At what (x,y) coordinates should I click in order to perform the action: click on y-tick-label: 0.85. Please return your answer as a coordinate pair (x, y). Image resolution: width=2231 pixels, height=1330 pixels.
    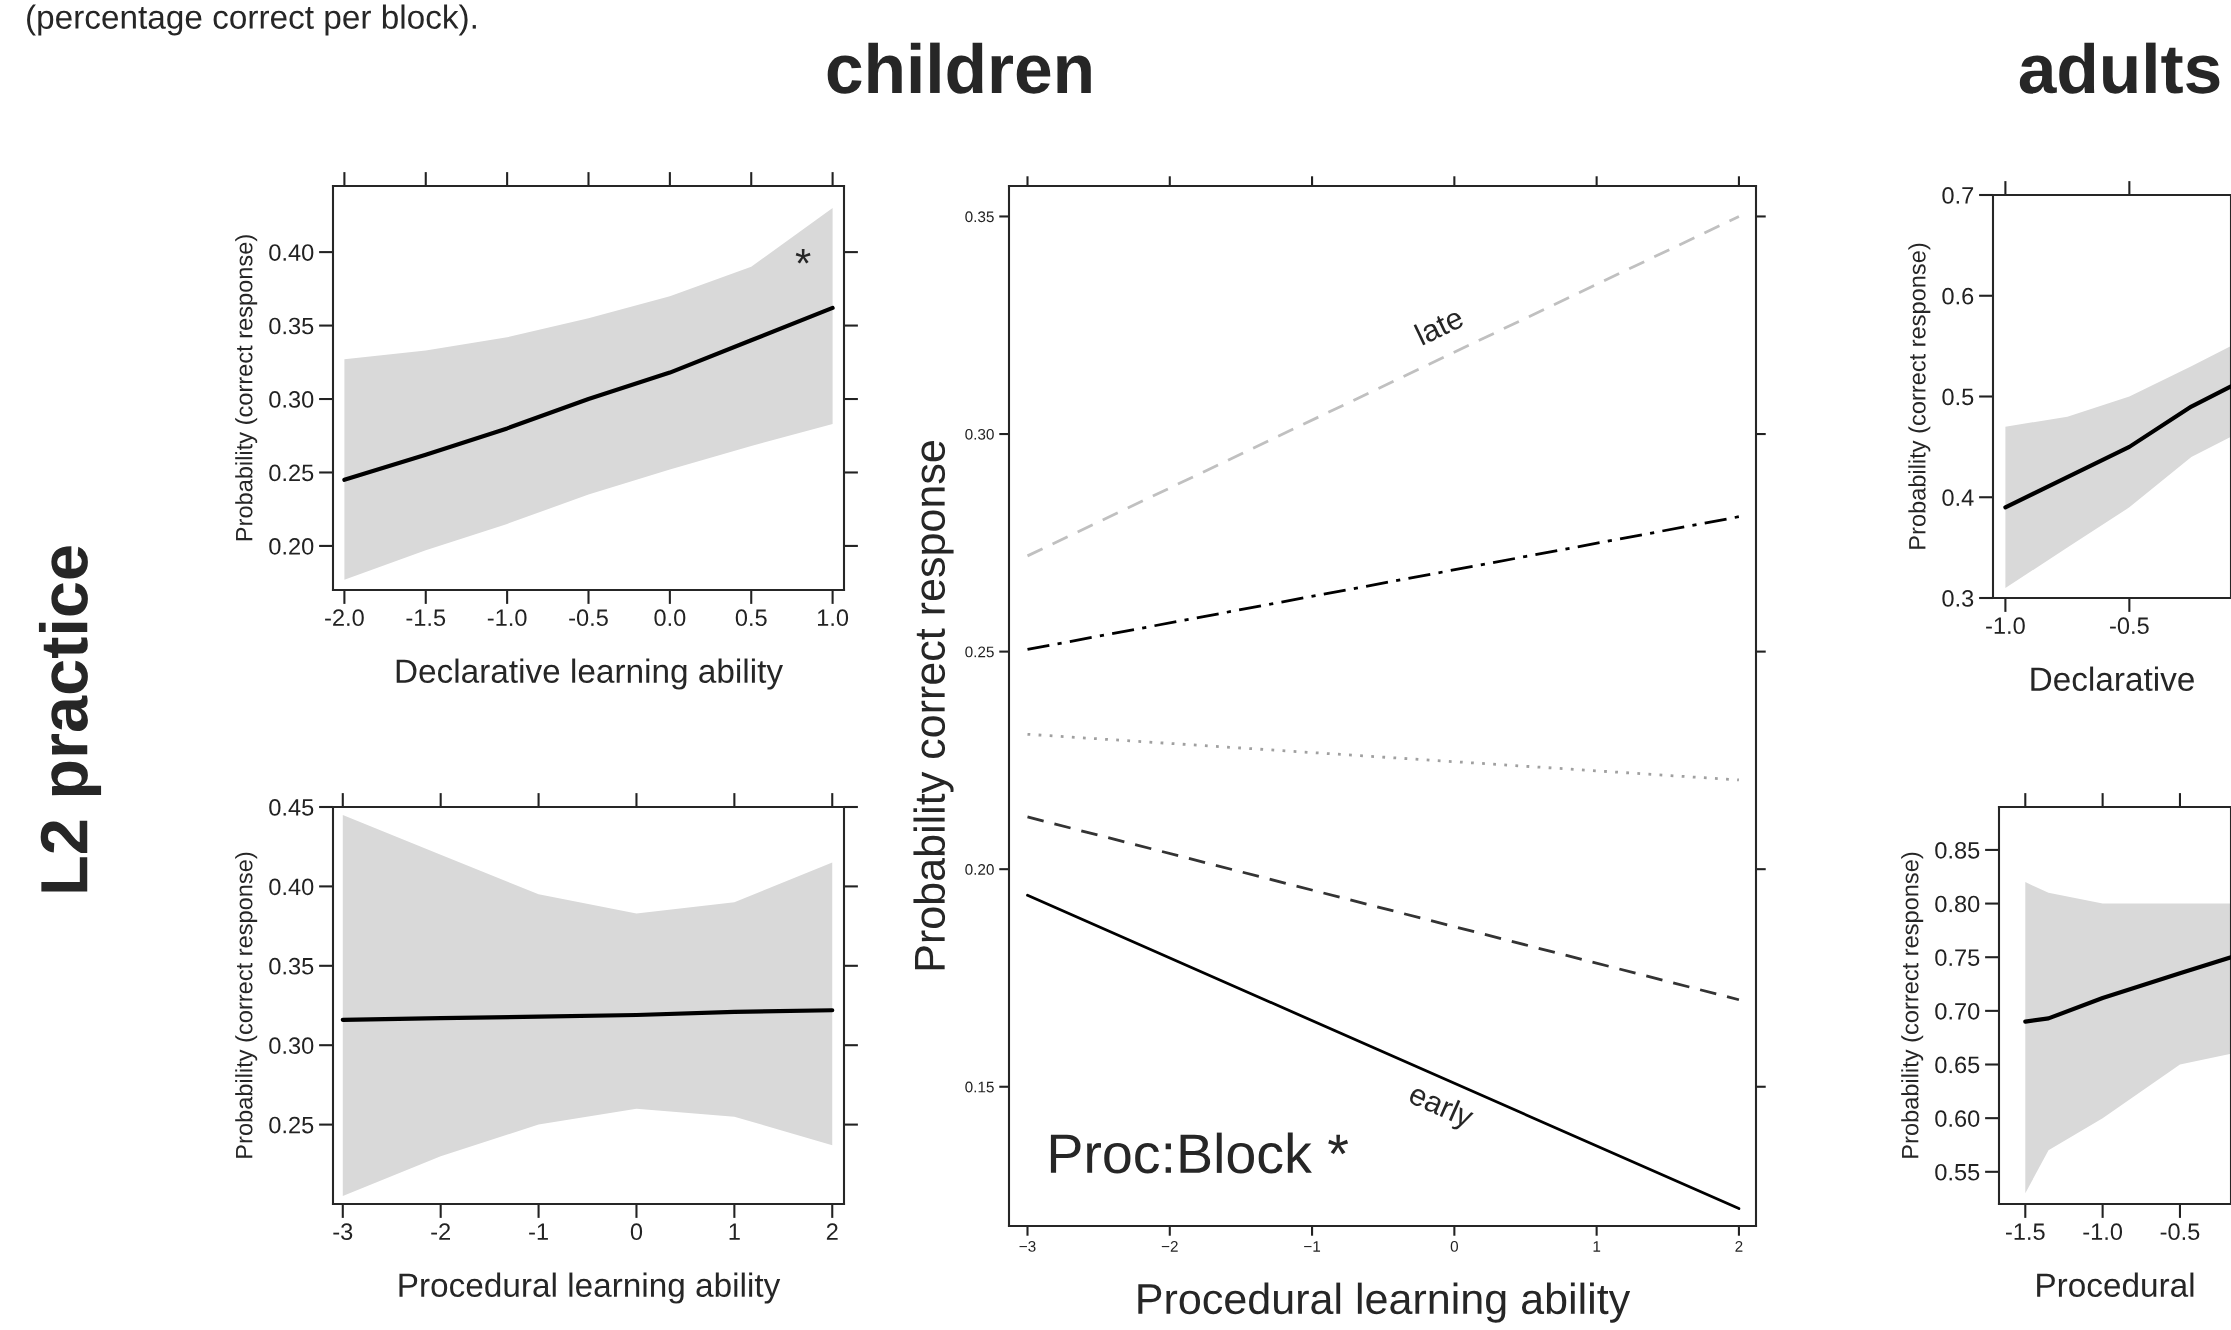
    Looking at the image, I should click on (1957, 850).